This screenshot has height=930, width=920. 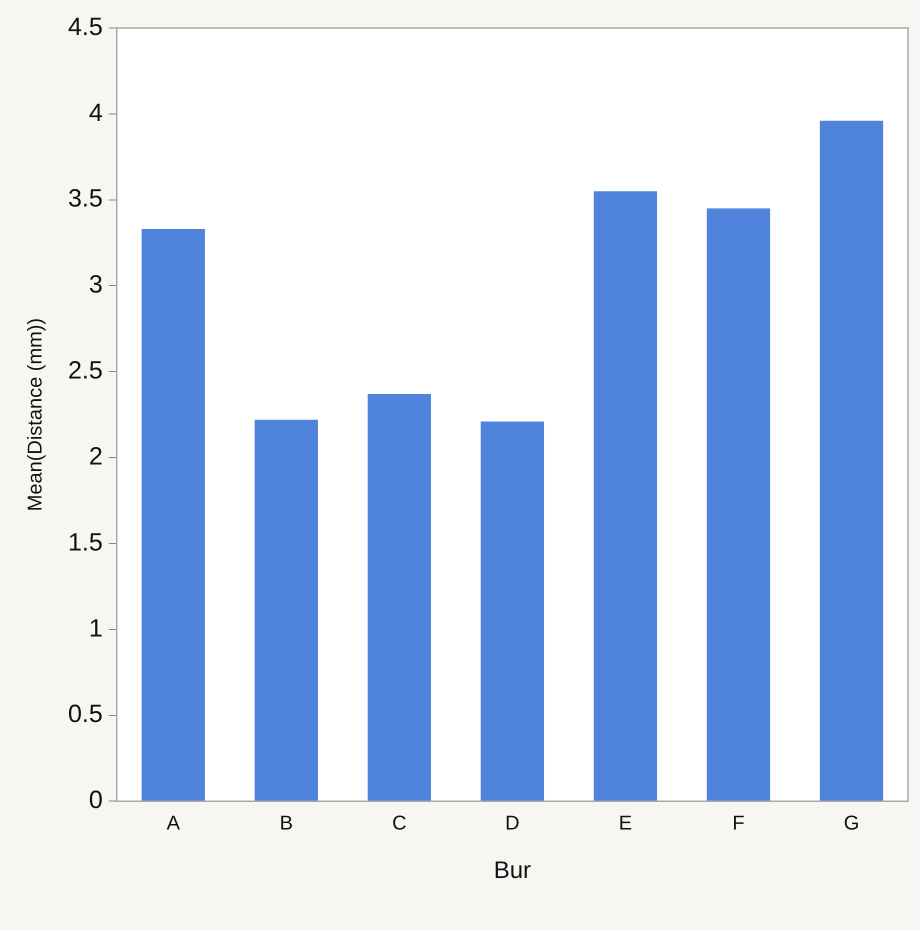 What do you see at coordinates (35, 415) in the screenshot?
I see `y-axis-title: Mean(Distance (mm))` at bounding box center [35, 415].